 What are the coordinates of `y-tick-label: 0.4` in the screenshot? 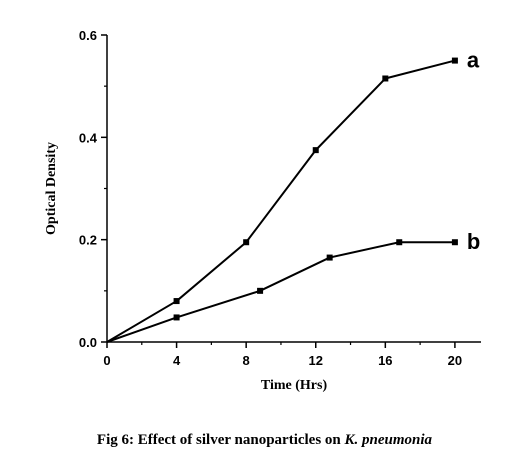 It's located at (88, 137).